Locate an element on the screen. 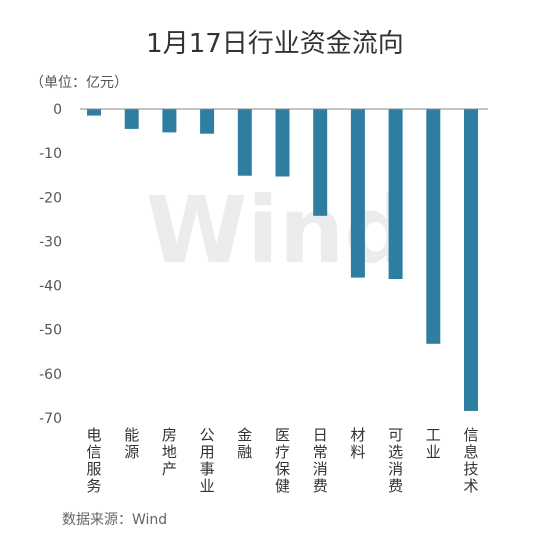  x-category-label: 信息技术 is located at coordinates (470, 460).